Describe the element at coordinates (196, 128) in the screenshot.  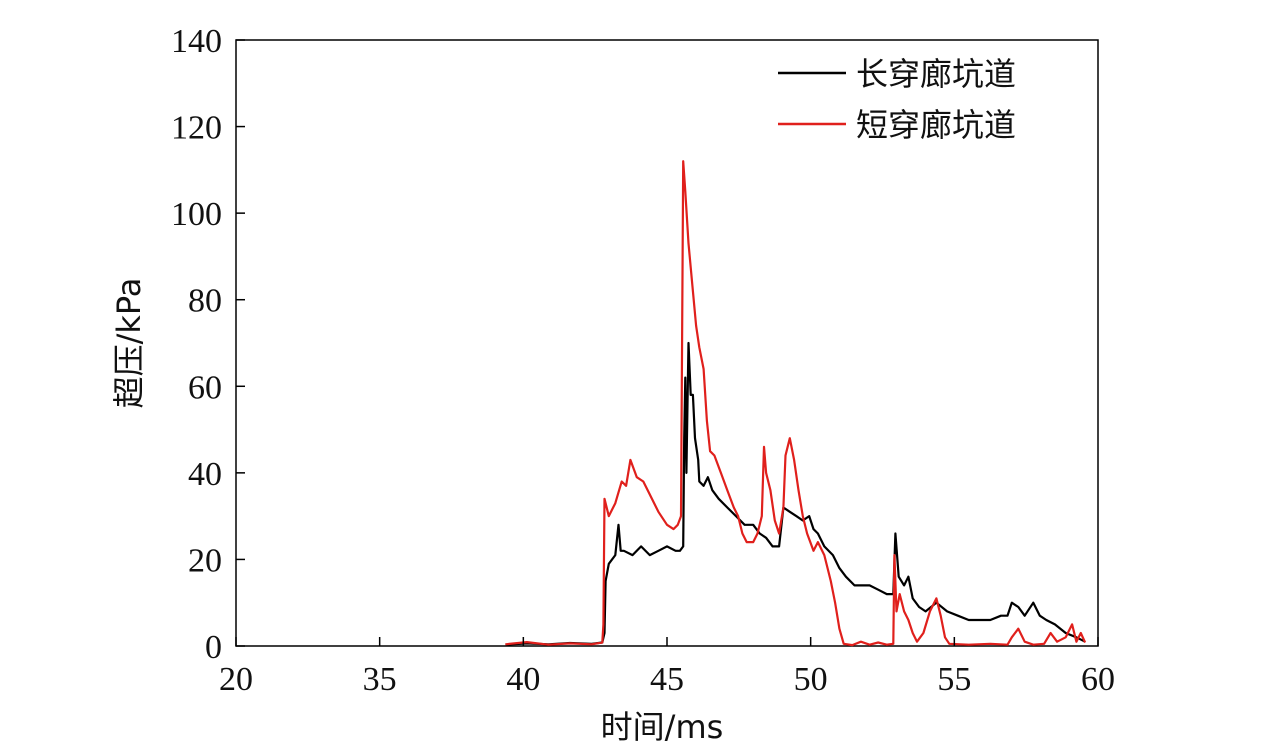
I see `y-tick-label: 120` at that location.